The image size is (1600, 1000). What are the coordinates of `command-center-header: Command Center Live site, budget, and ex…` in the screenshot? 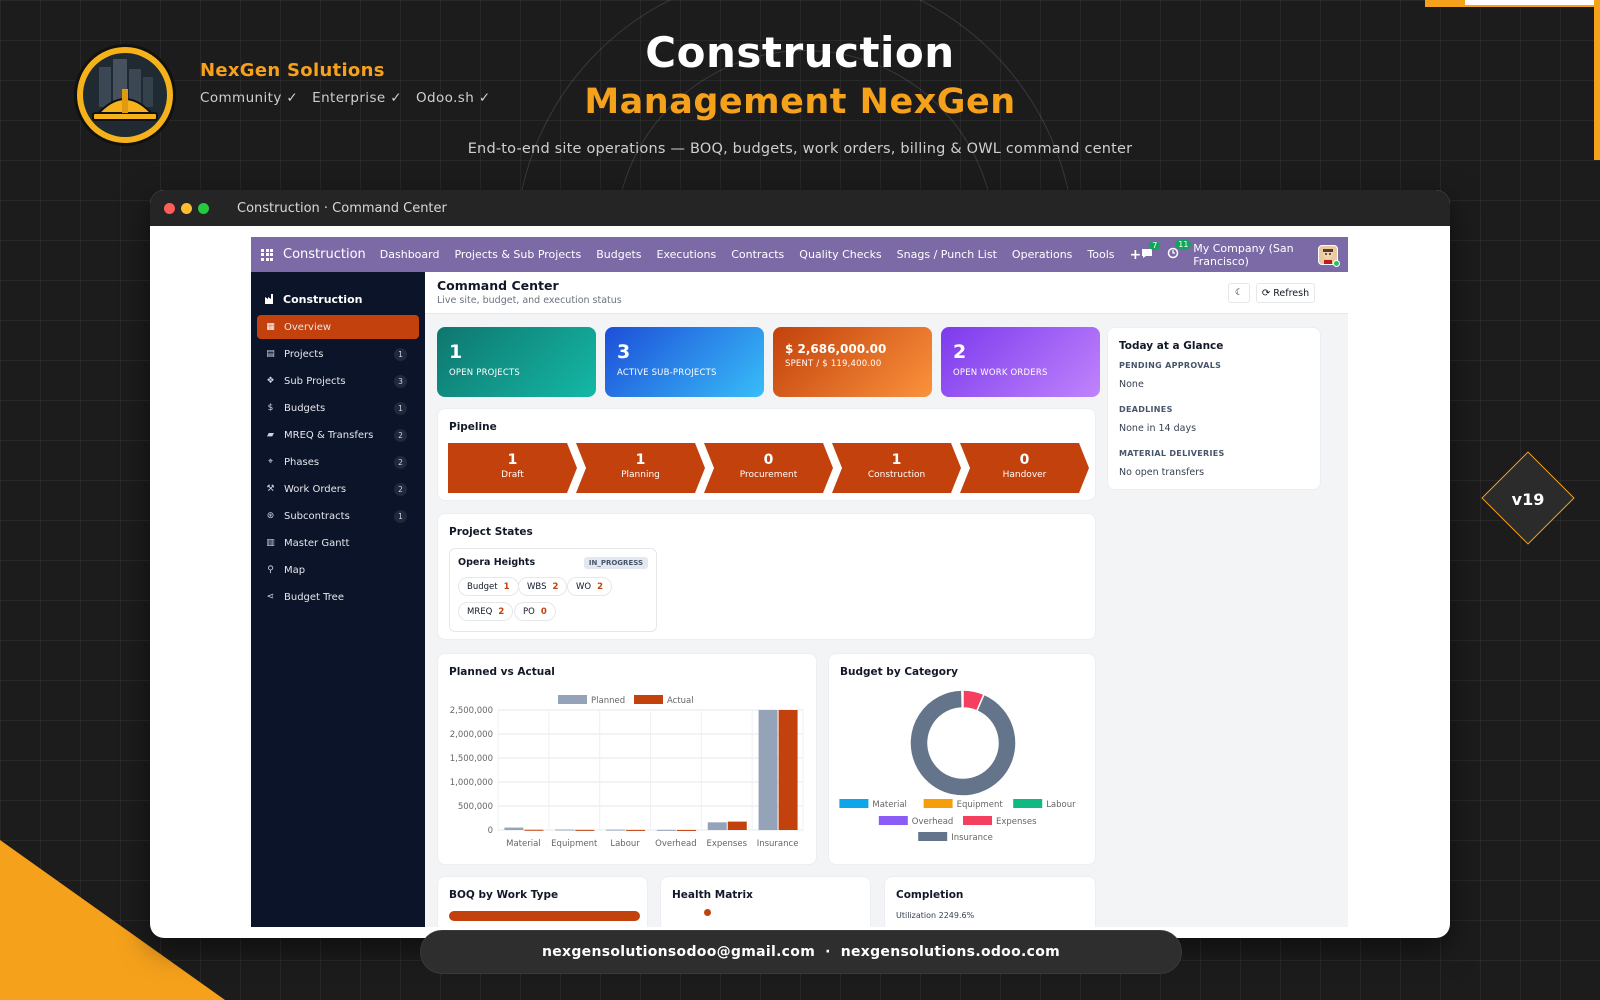 It's located at (886, 293).